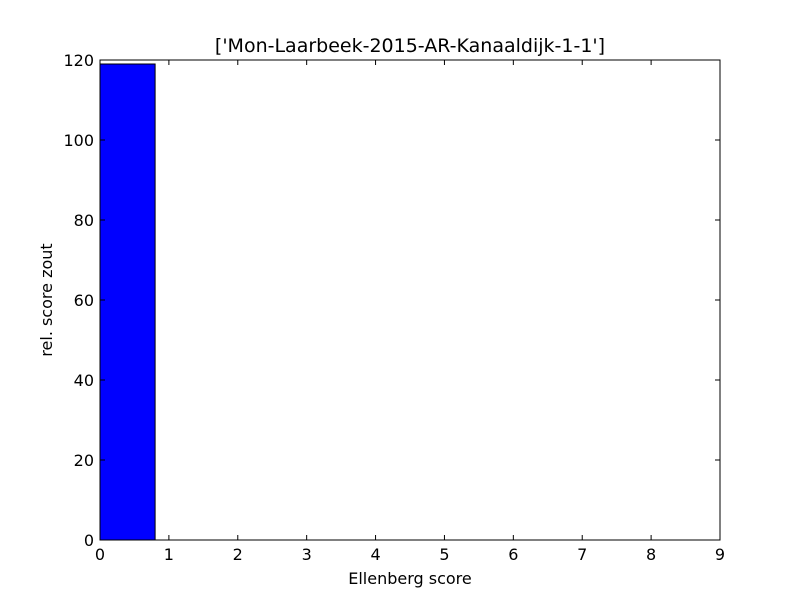  What do you see at coordinates (238, 554) in the screenshot?
I see `x-tick-label: 2` at bounding box center [238, 554].